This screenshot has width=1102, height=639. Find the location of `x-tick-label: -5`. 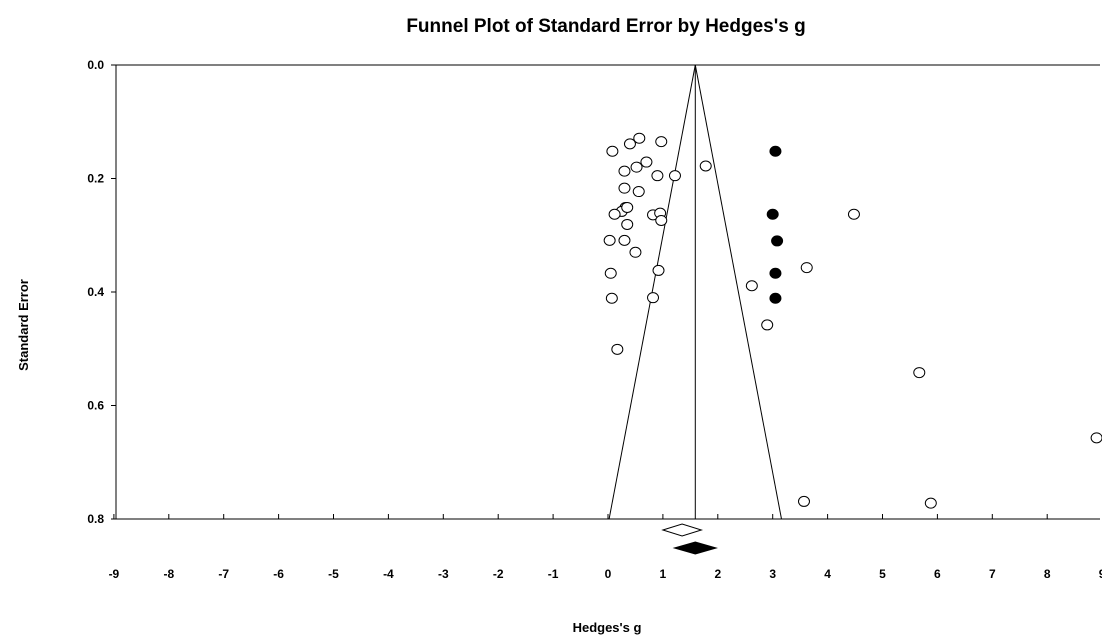

x-tick-label: -5 is located at coordinates (333, 574).